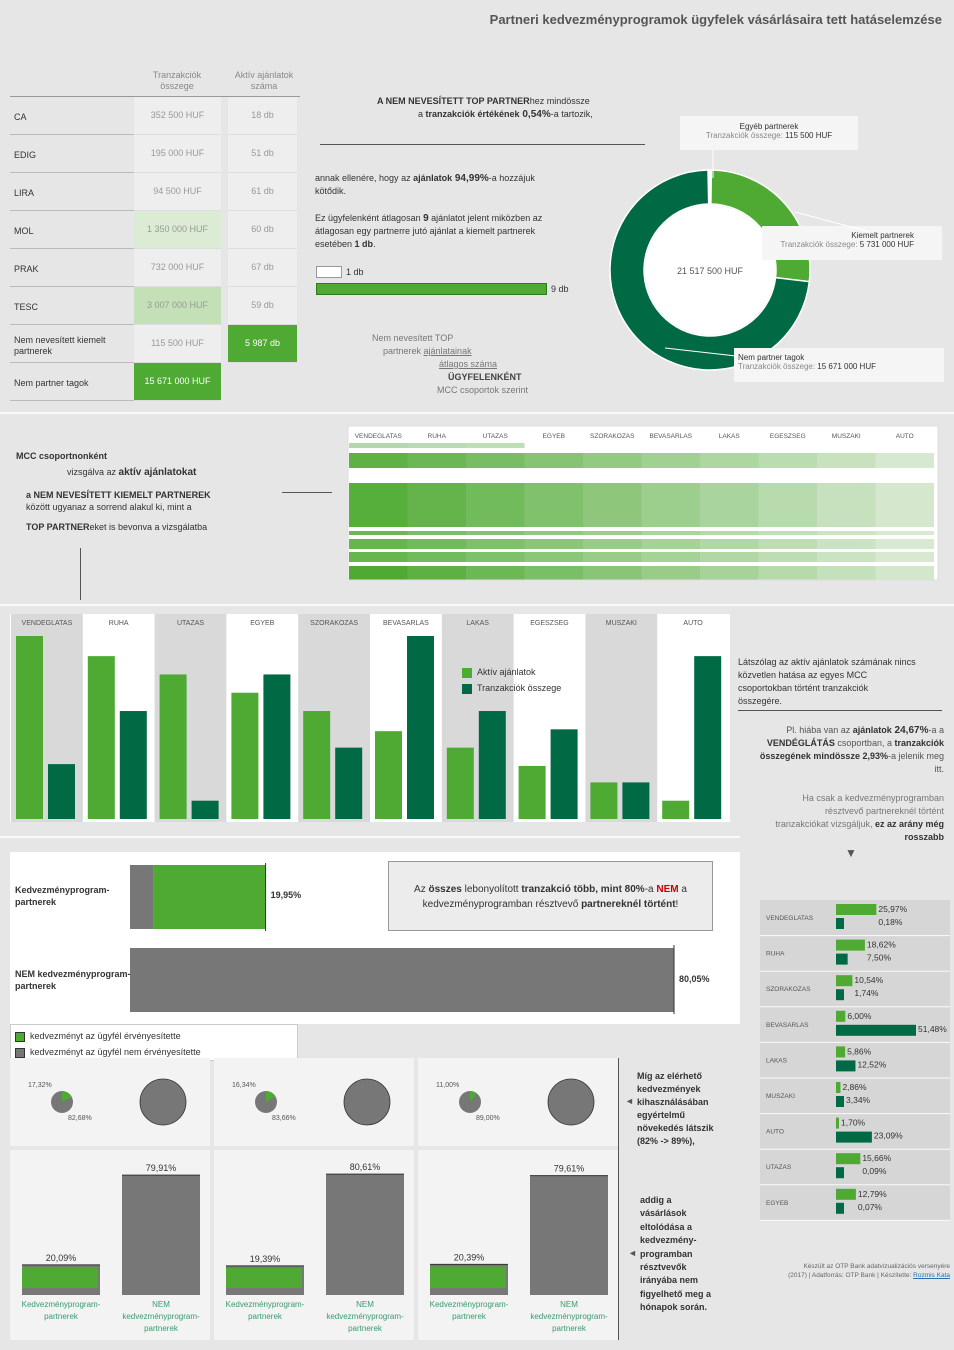 The width and height of the screenshot is (954, 1350). What do you see at coordinates (872, 730) in the screenshot?
I see `rt-p2b: ajánlatok` at bounding box center [872, 730].